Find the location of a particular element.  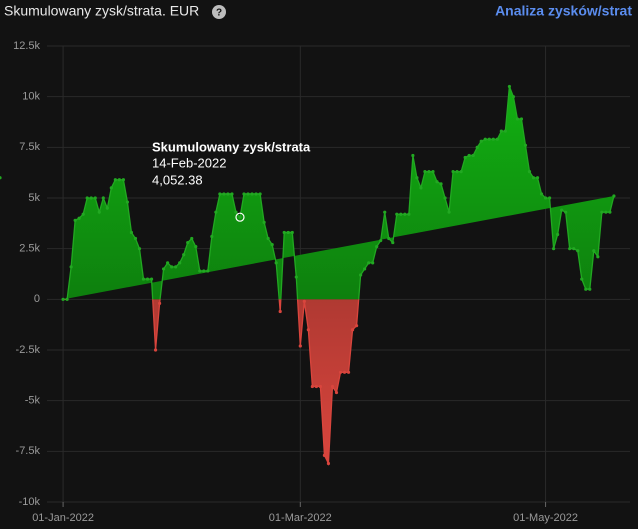

x-tick-label: 01-May-2022 is located at coordinates (545, 518).